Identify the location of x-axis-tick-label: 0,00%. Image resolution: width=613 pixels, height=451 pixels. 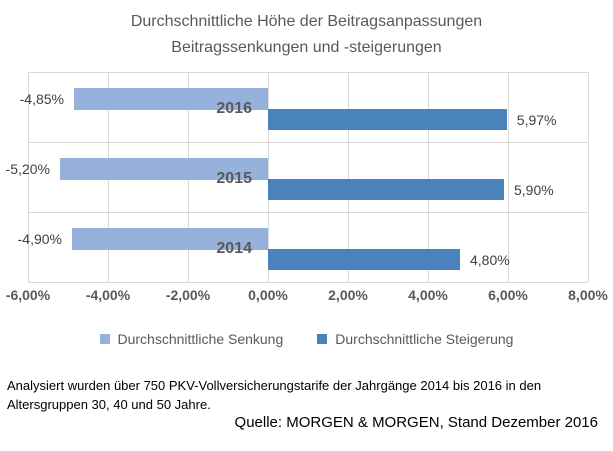
(268, 295).